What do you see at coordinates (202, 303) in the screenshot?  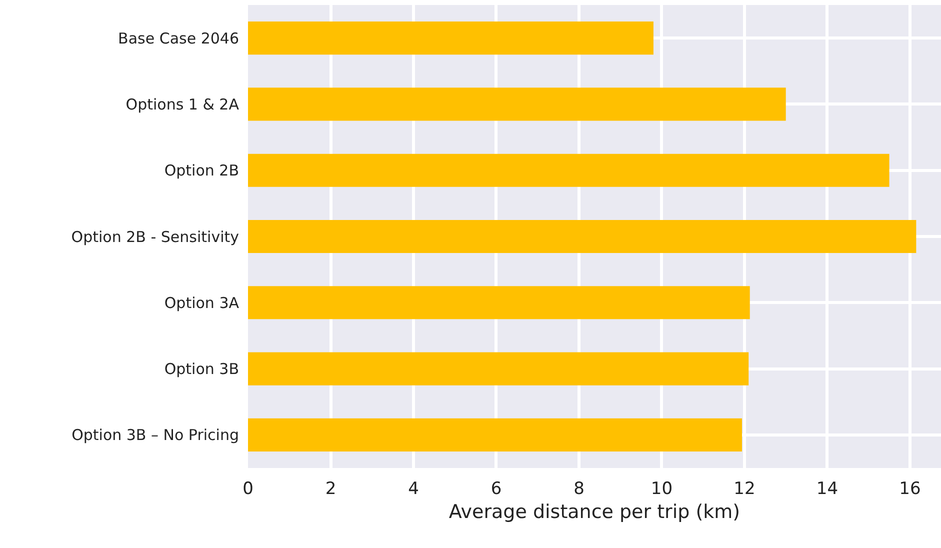 I see `y-tick-label: Option 3A` at bounding box center [202, 303].